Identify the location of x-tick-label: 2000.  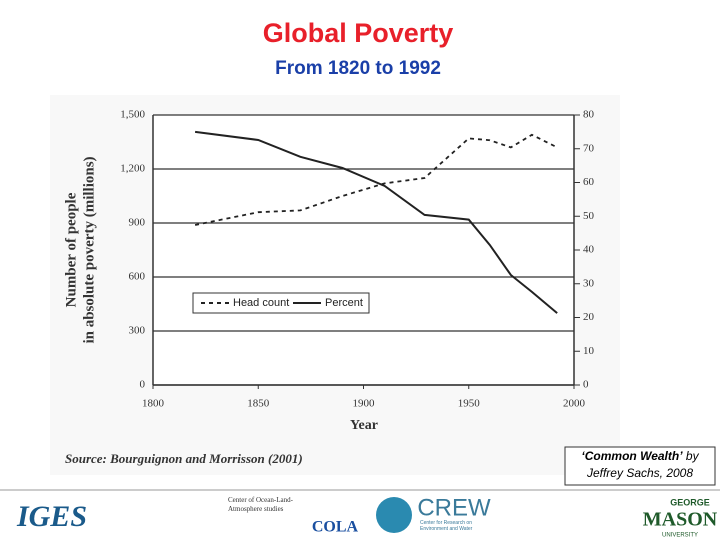
(574, 404).